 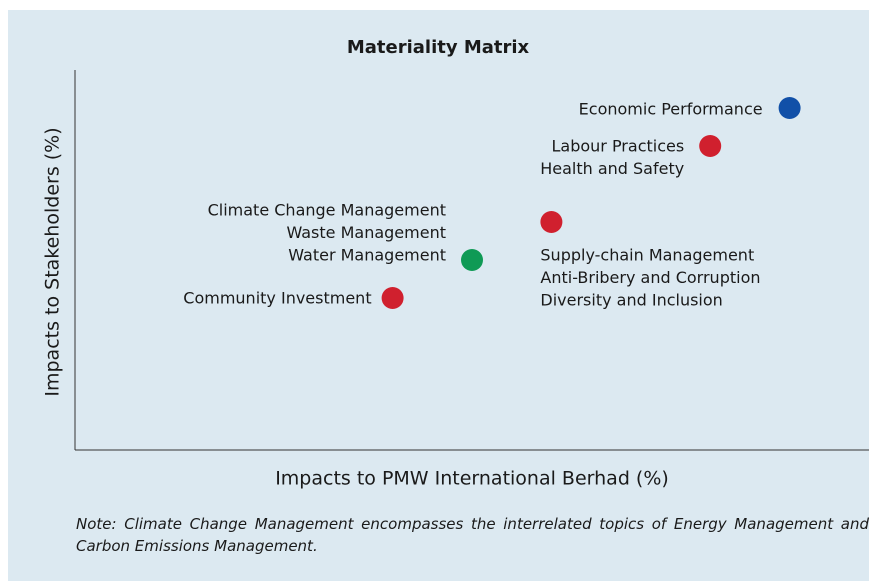 What do you see at coordinates (612, 168) in the screenshot?
I see `point-label: Health and Safety` at bounding box center [612, 168].